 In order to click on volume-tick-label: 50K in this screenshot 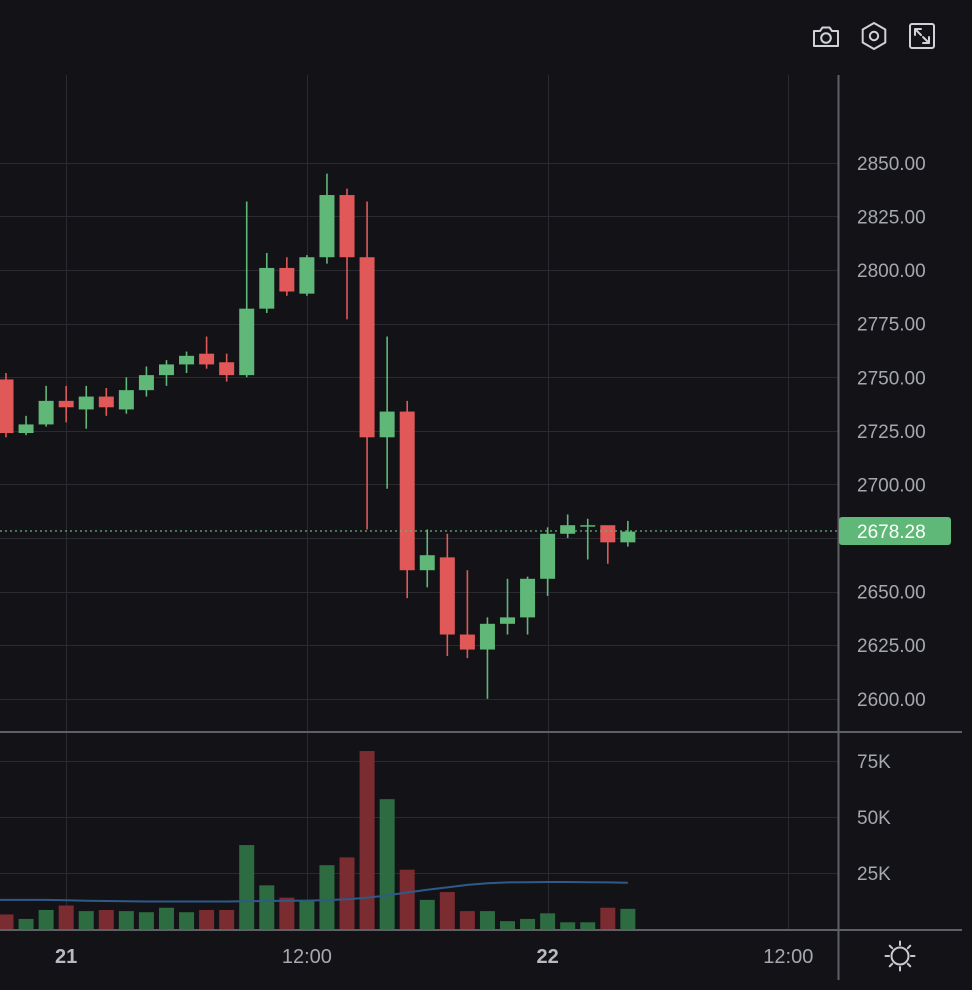, I will do `click(874, 818)`.